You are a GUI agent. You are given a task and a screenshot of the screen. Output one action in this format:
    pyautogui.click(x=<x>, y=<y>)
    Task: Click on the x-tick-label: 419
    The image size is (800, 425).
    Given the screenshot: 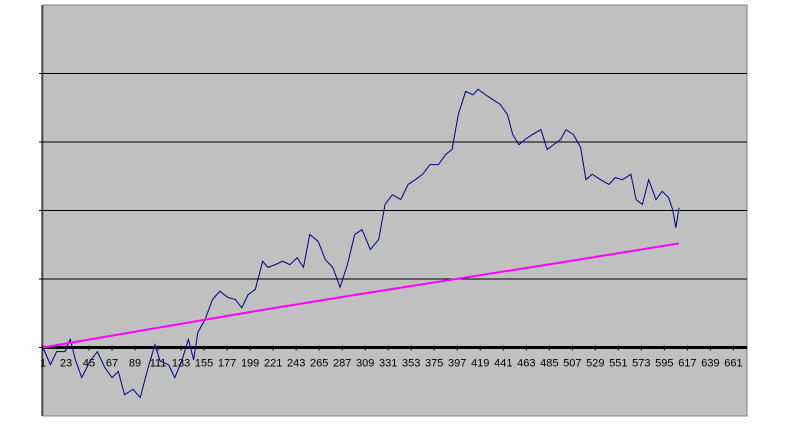 What is the action you would take?
    pyautogui.click(x=480, y=363)
    